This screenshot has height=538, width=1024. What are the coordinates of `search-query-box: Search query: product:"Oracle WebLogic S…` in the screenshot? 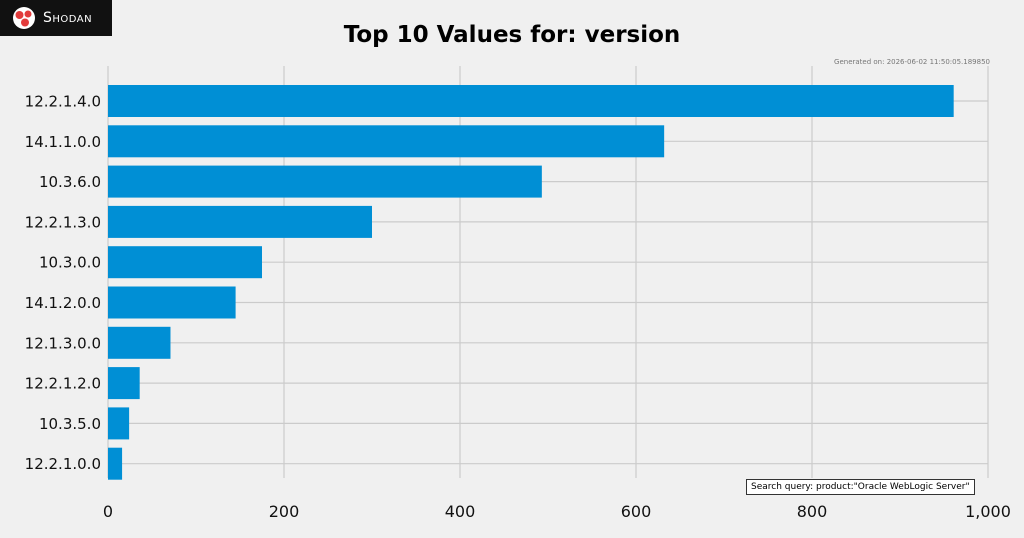 It's located at (860, 487).